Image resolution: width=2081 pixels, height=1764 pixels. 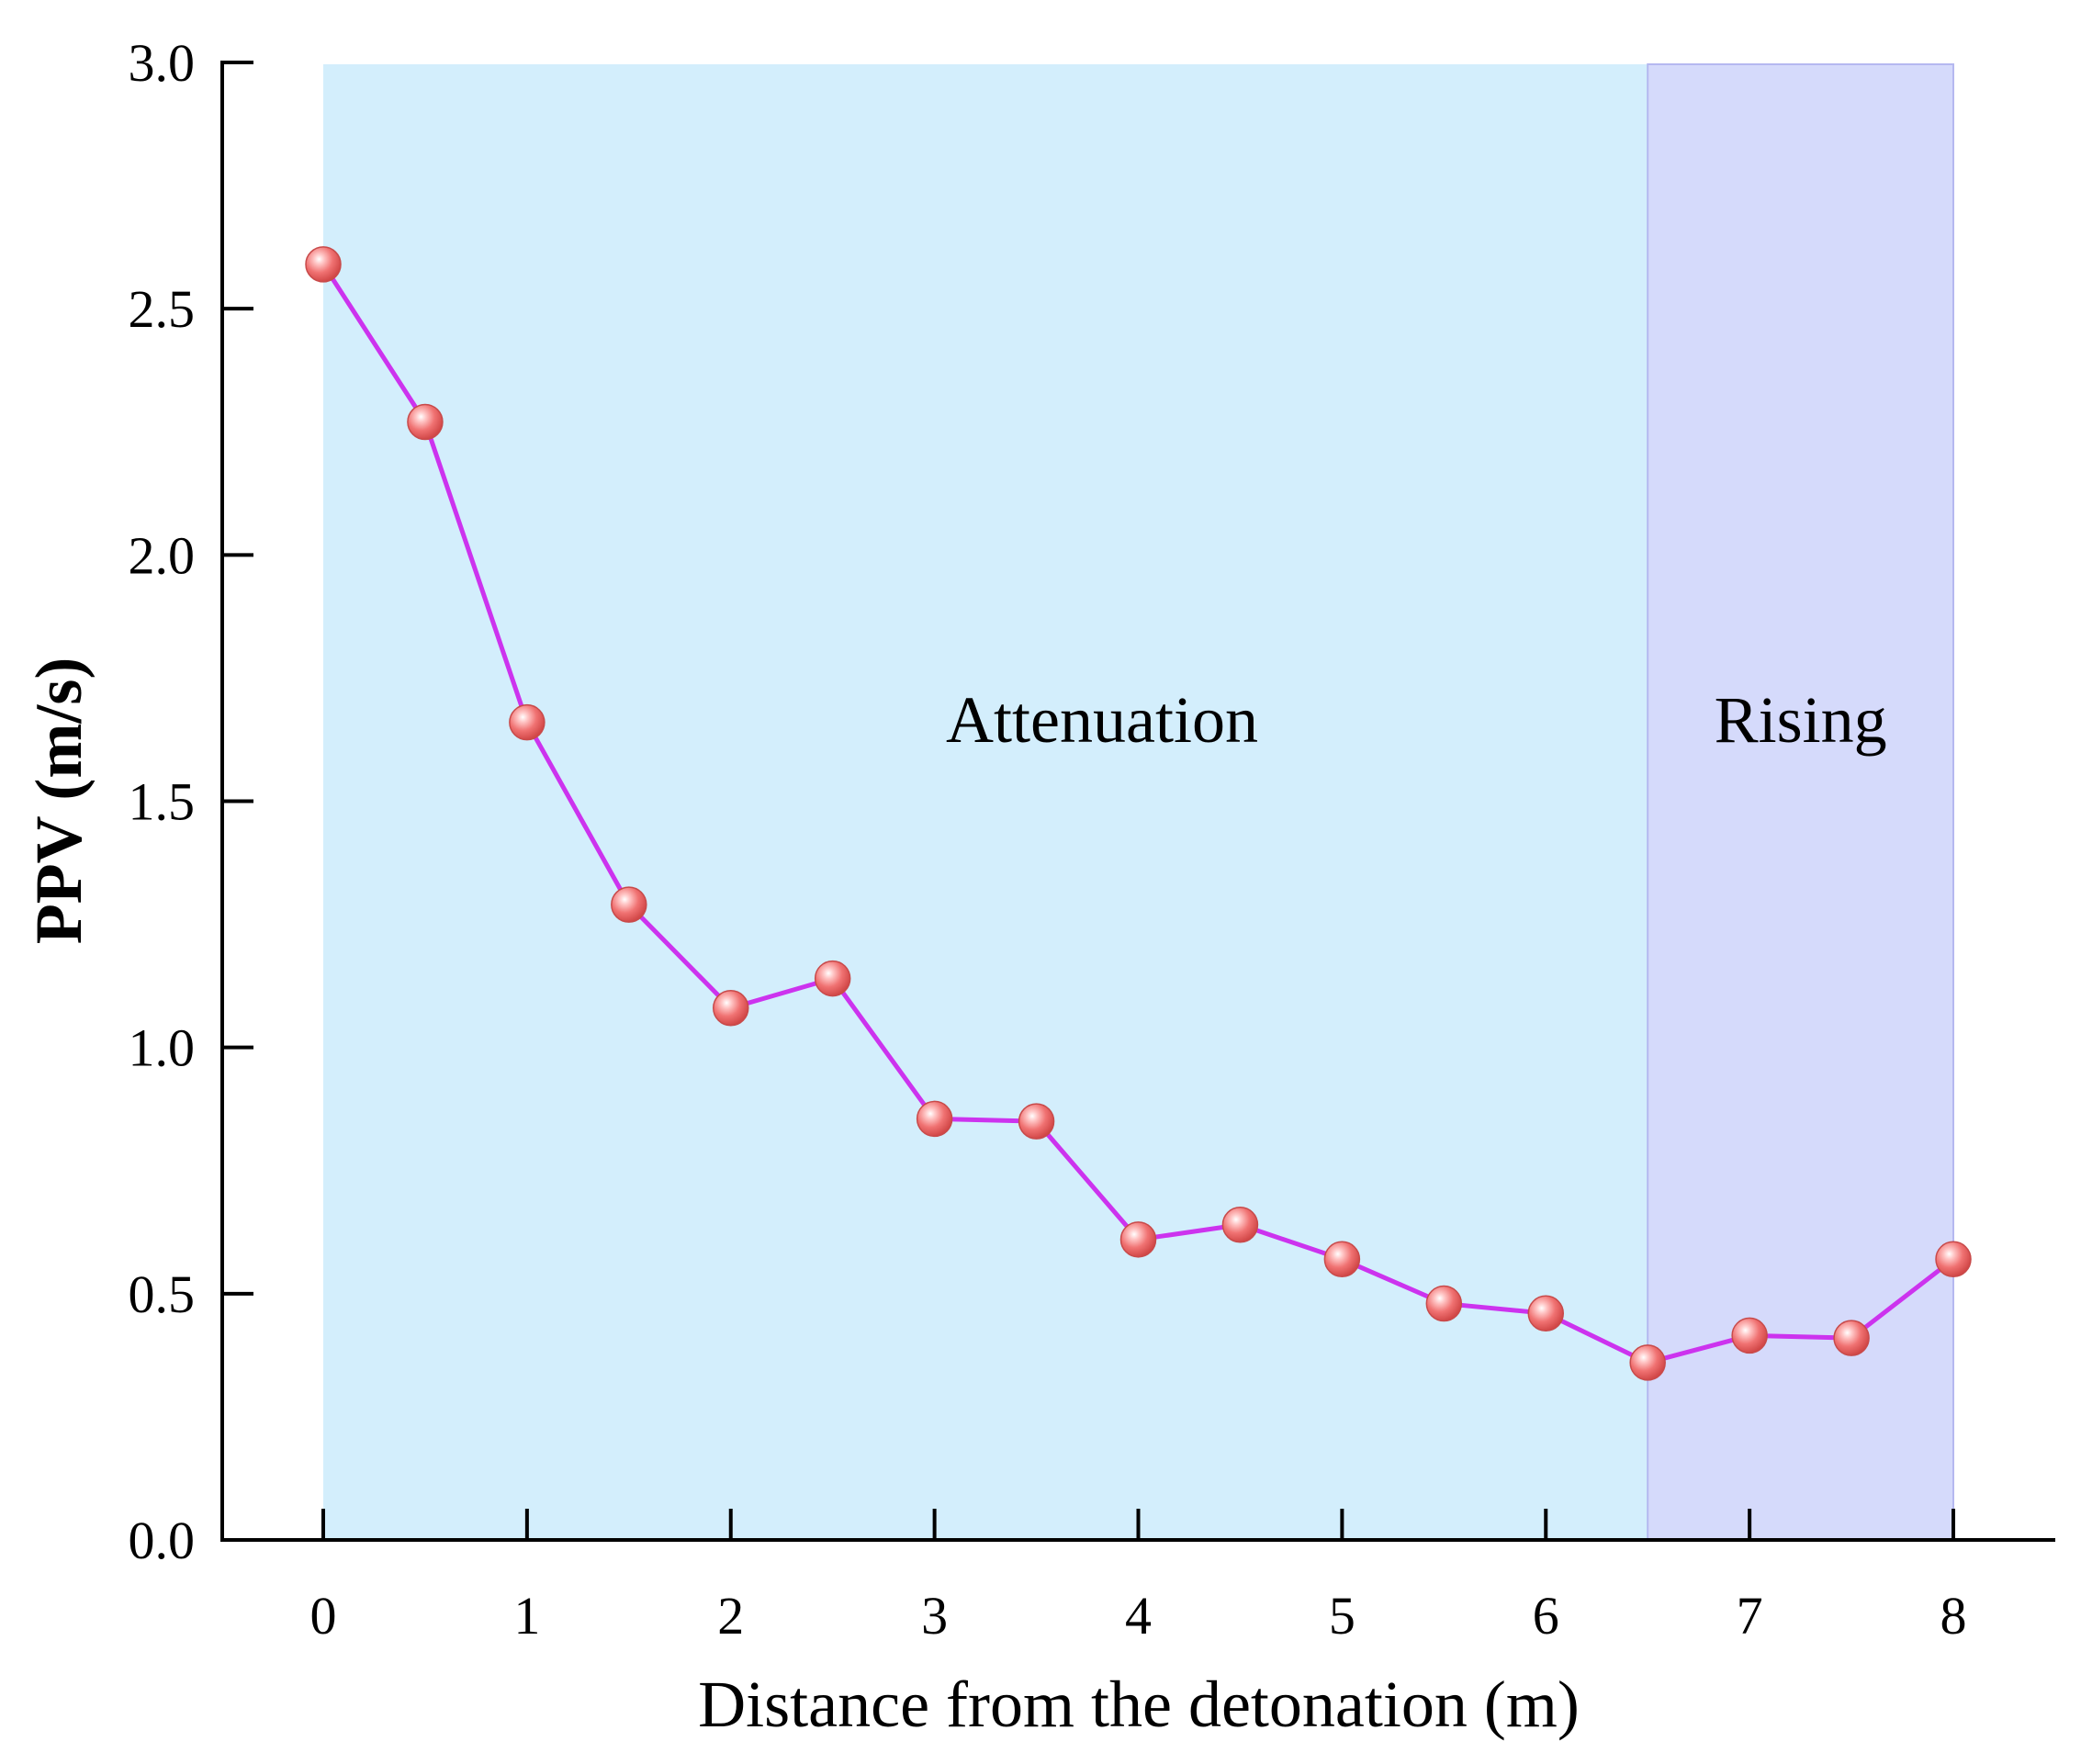 I want to click on y-tick-label: 1.0, so click(x=162, y=1048).